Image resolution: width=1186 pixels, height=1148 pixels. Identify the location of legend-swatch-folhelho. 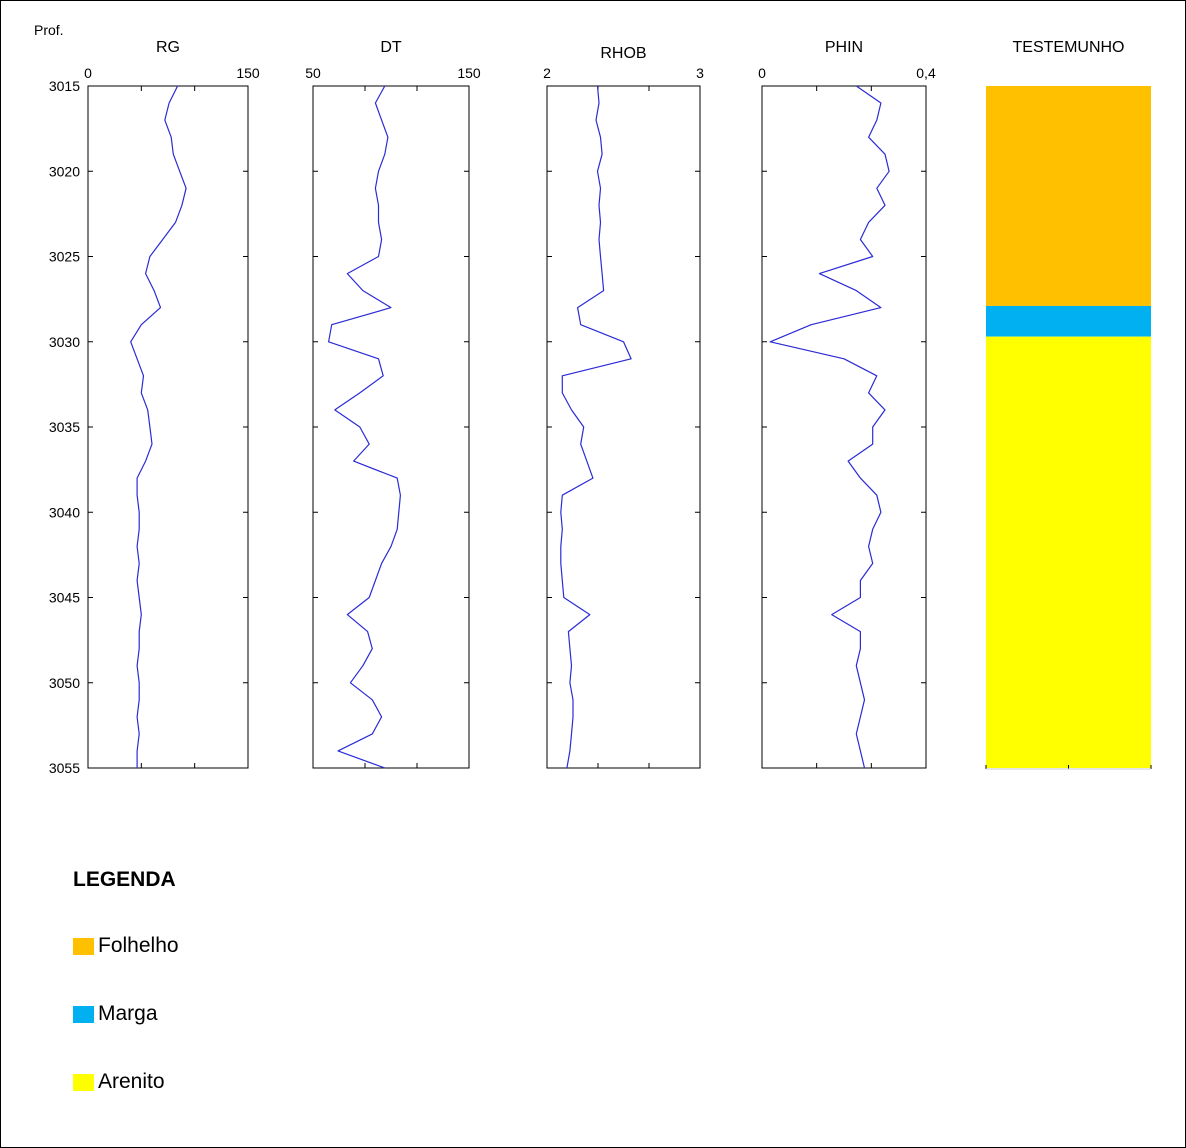
(83, 946).